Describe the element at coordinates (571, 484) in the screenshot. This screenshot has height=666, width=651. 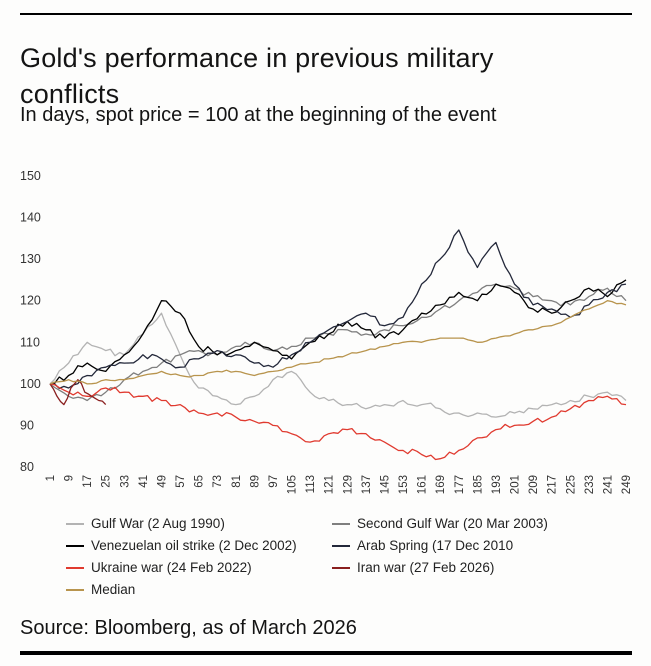
I see `x-axis-tick: 225` at that location.